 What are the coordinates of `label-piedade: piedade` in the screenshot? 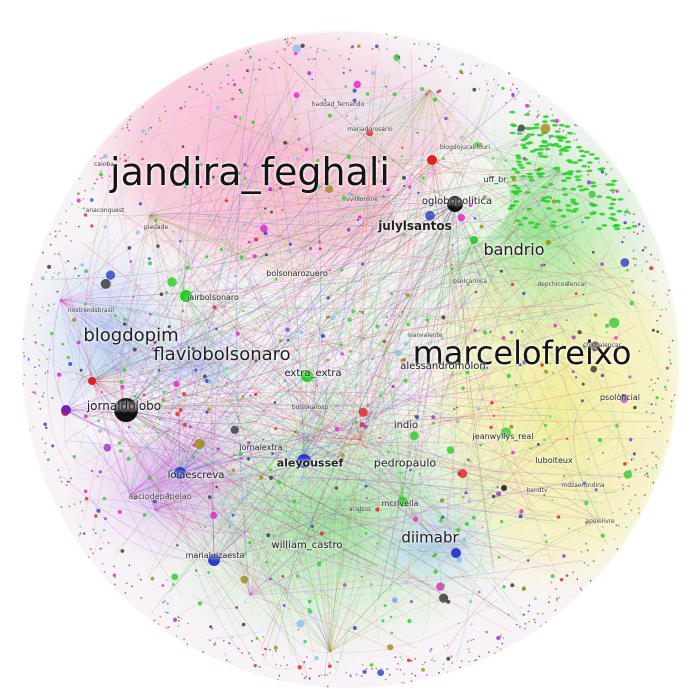 It's located at (156, 227).